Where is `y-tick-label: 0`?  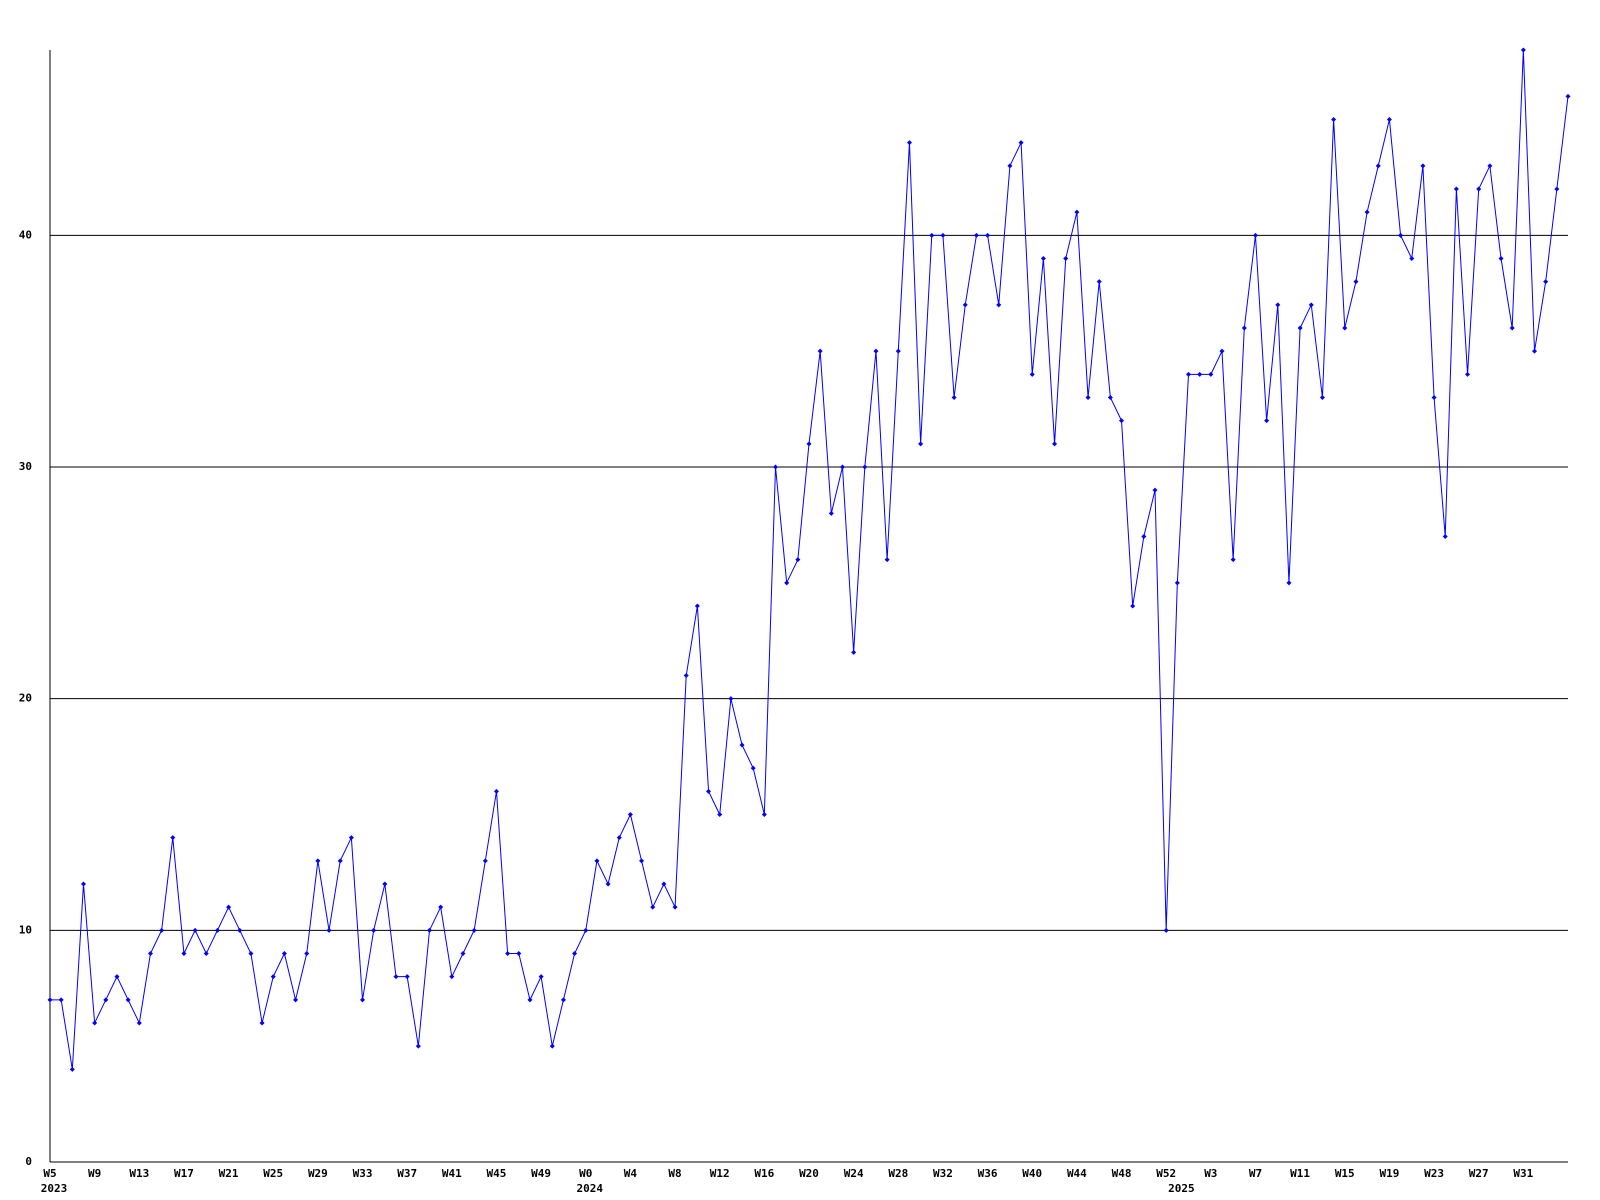 y-tick-label: 0 is located at coordinates (28, 1161).